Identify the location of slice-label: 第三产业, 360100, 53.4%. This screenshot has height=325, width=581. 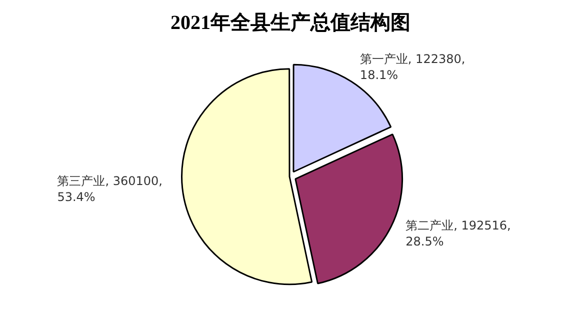
(109, 189).